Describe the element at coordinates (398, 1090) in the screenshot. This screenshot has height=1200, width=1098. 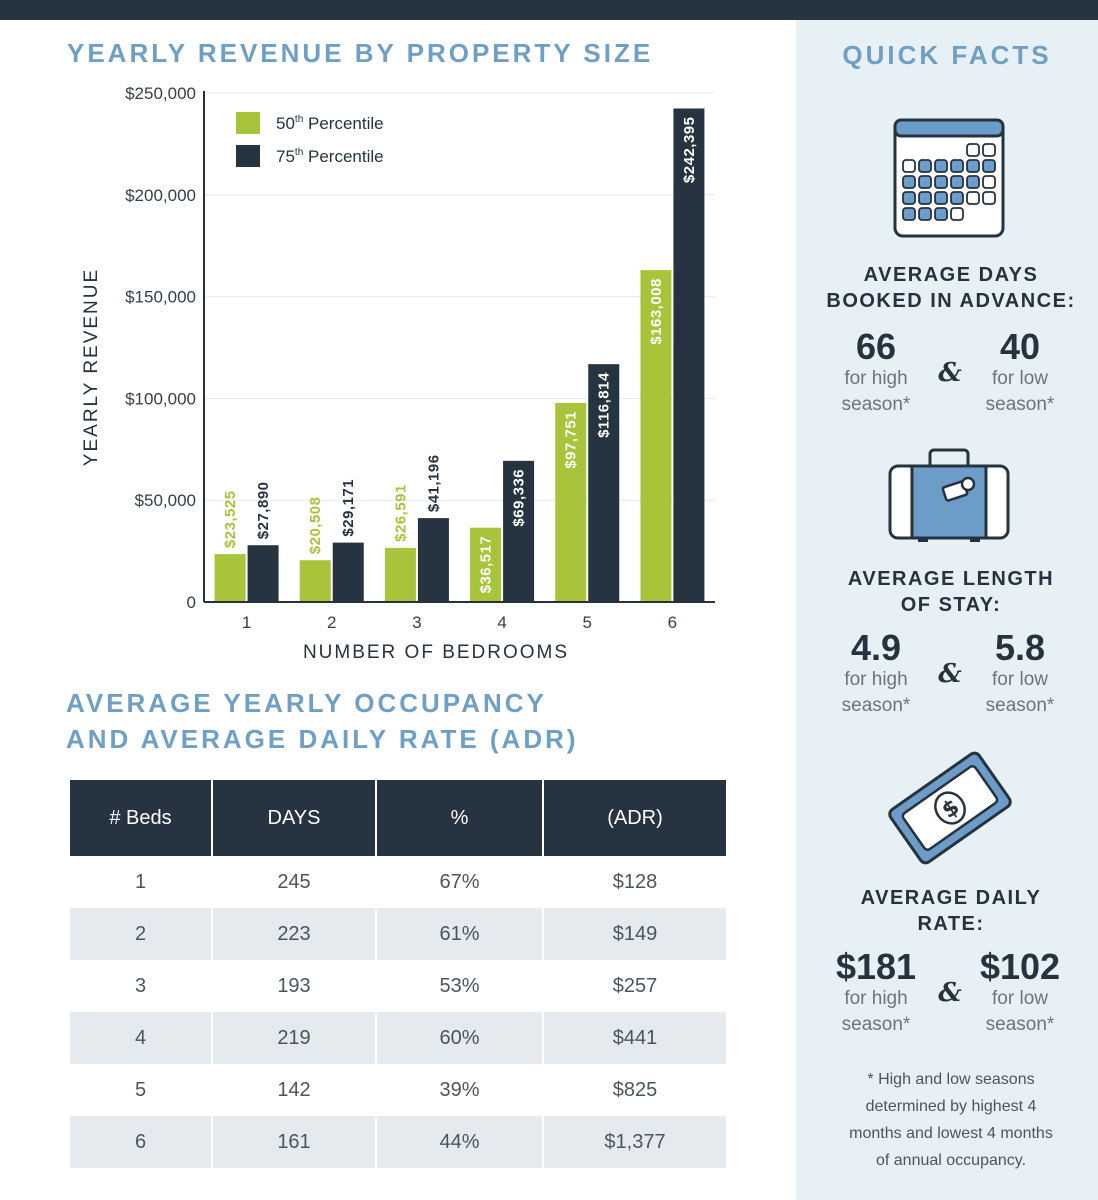
I see `table-row: 5 142 39% $825` at that location.